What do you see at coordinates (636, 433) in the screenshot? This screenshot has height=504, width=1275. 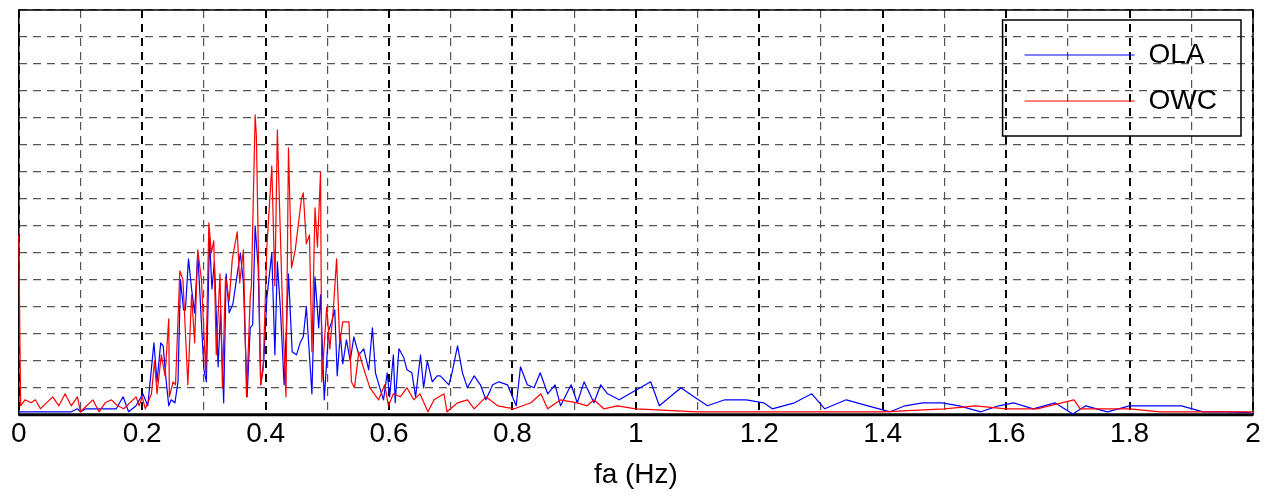 I see `x-tick-label: 1` at bounding box center [636, 433].